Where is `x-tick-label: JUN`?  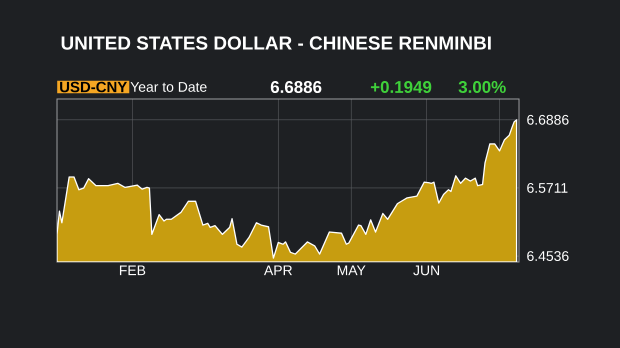 x-tick-label: JUN is located at coordinates (426, 271).